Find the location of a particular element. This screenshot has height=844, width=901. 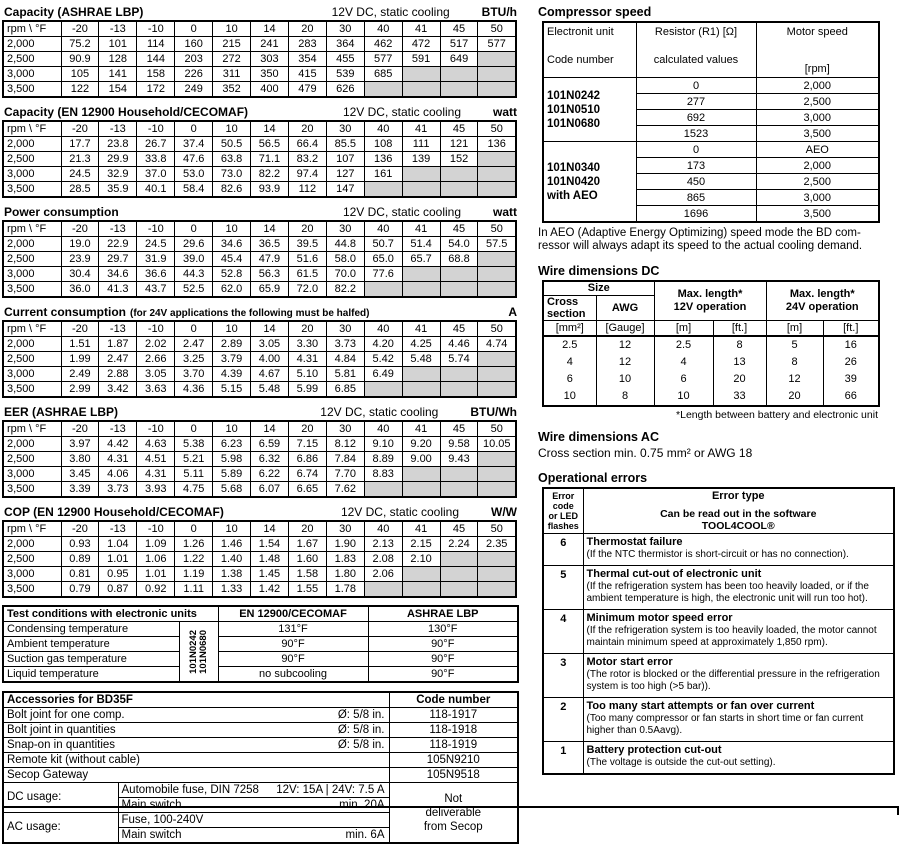

table-row: 2,500 90.9 128 144 203 272 303 354 455 577 591 649 is located at coordinates (259, 59).